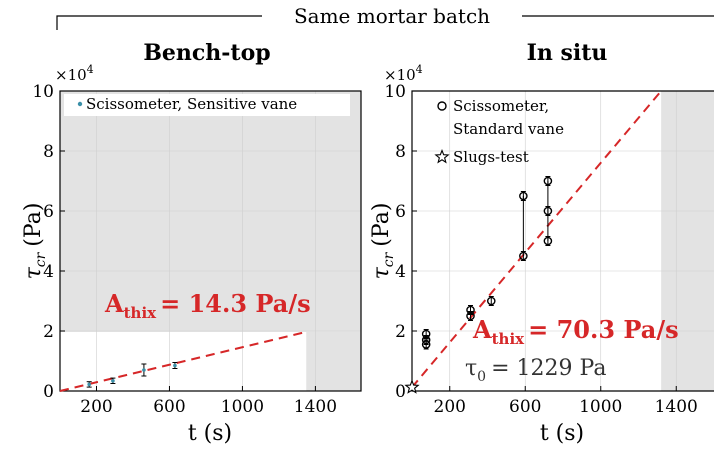 The width and height of the screenshot is (714, 451). What do you see at coordinates (191, 104) in the screenshot?
I see `legend-entry: Scissometer, Sensitive vane` at bounding box center [191, 104].